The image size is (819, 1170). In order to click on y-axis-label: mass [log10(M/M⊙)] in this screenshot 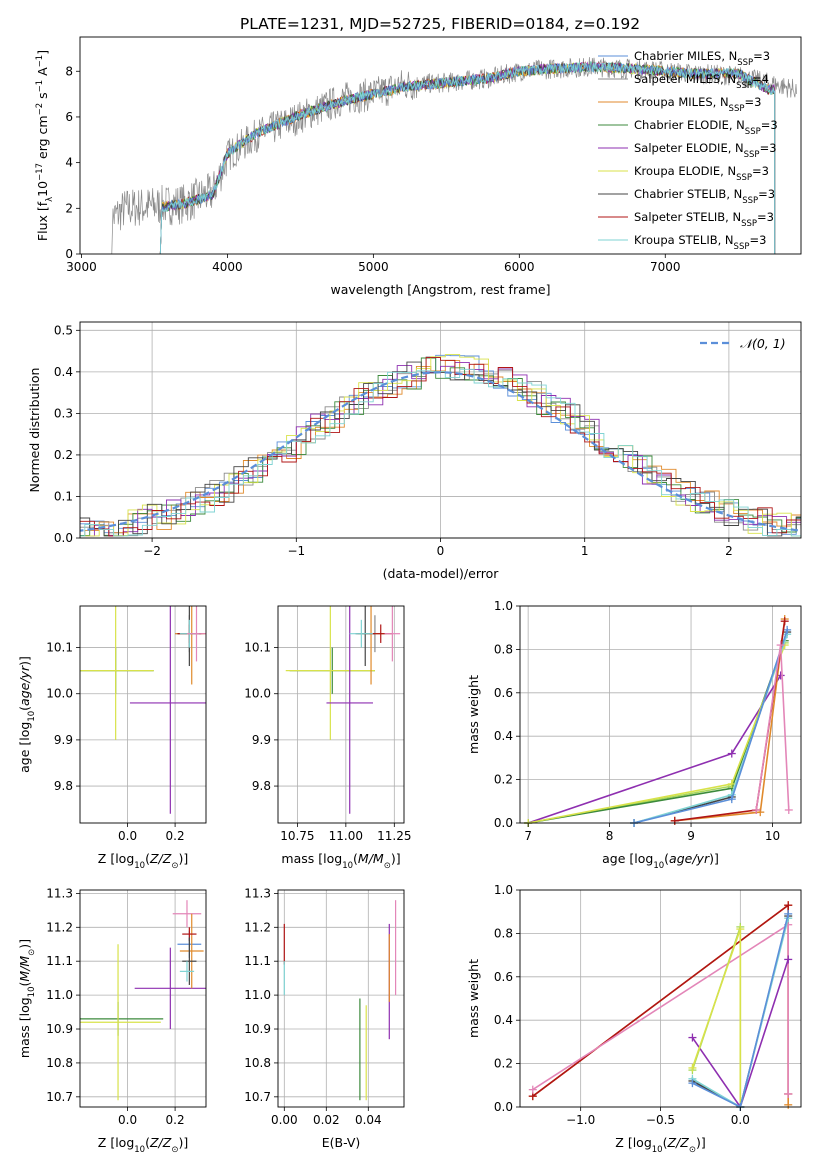, I will do `click(27, 998)`.